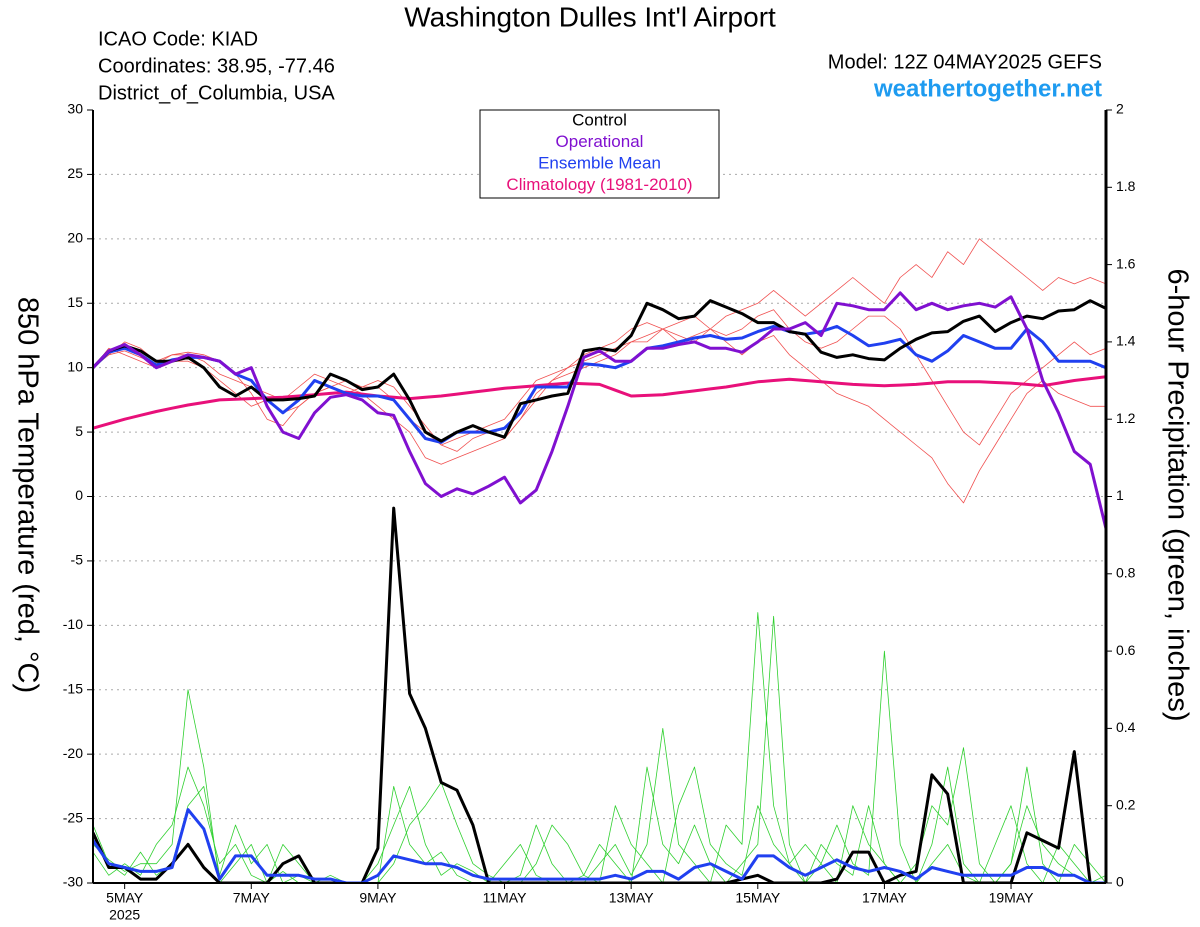  Describe the element at coordinates (1012, 898) in the screenshot. I see `x-tick-label: 19MAY` at that location.